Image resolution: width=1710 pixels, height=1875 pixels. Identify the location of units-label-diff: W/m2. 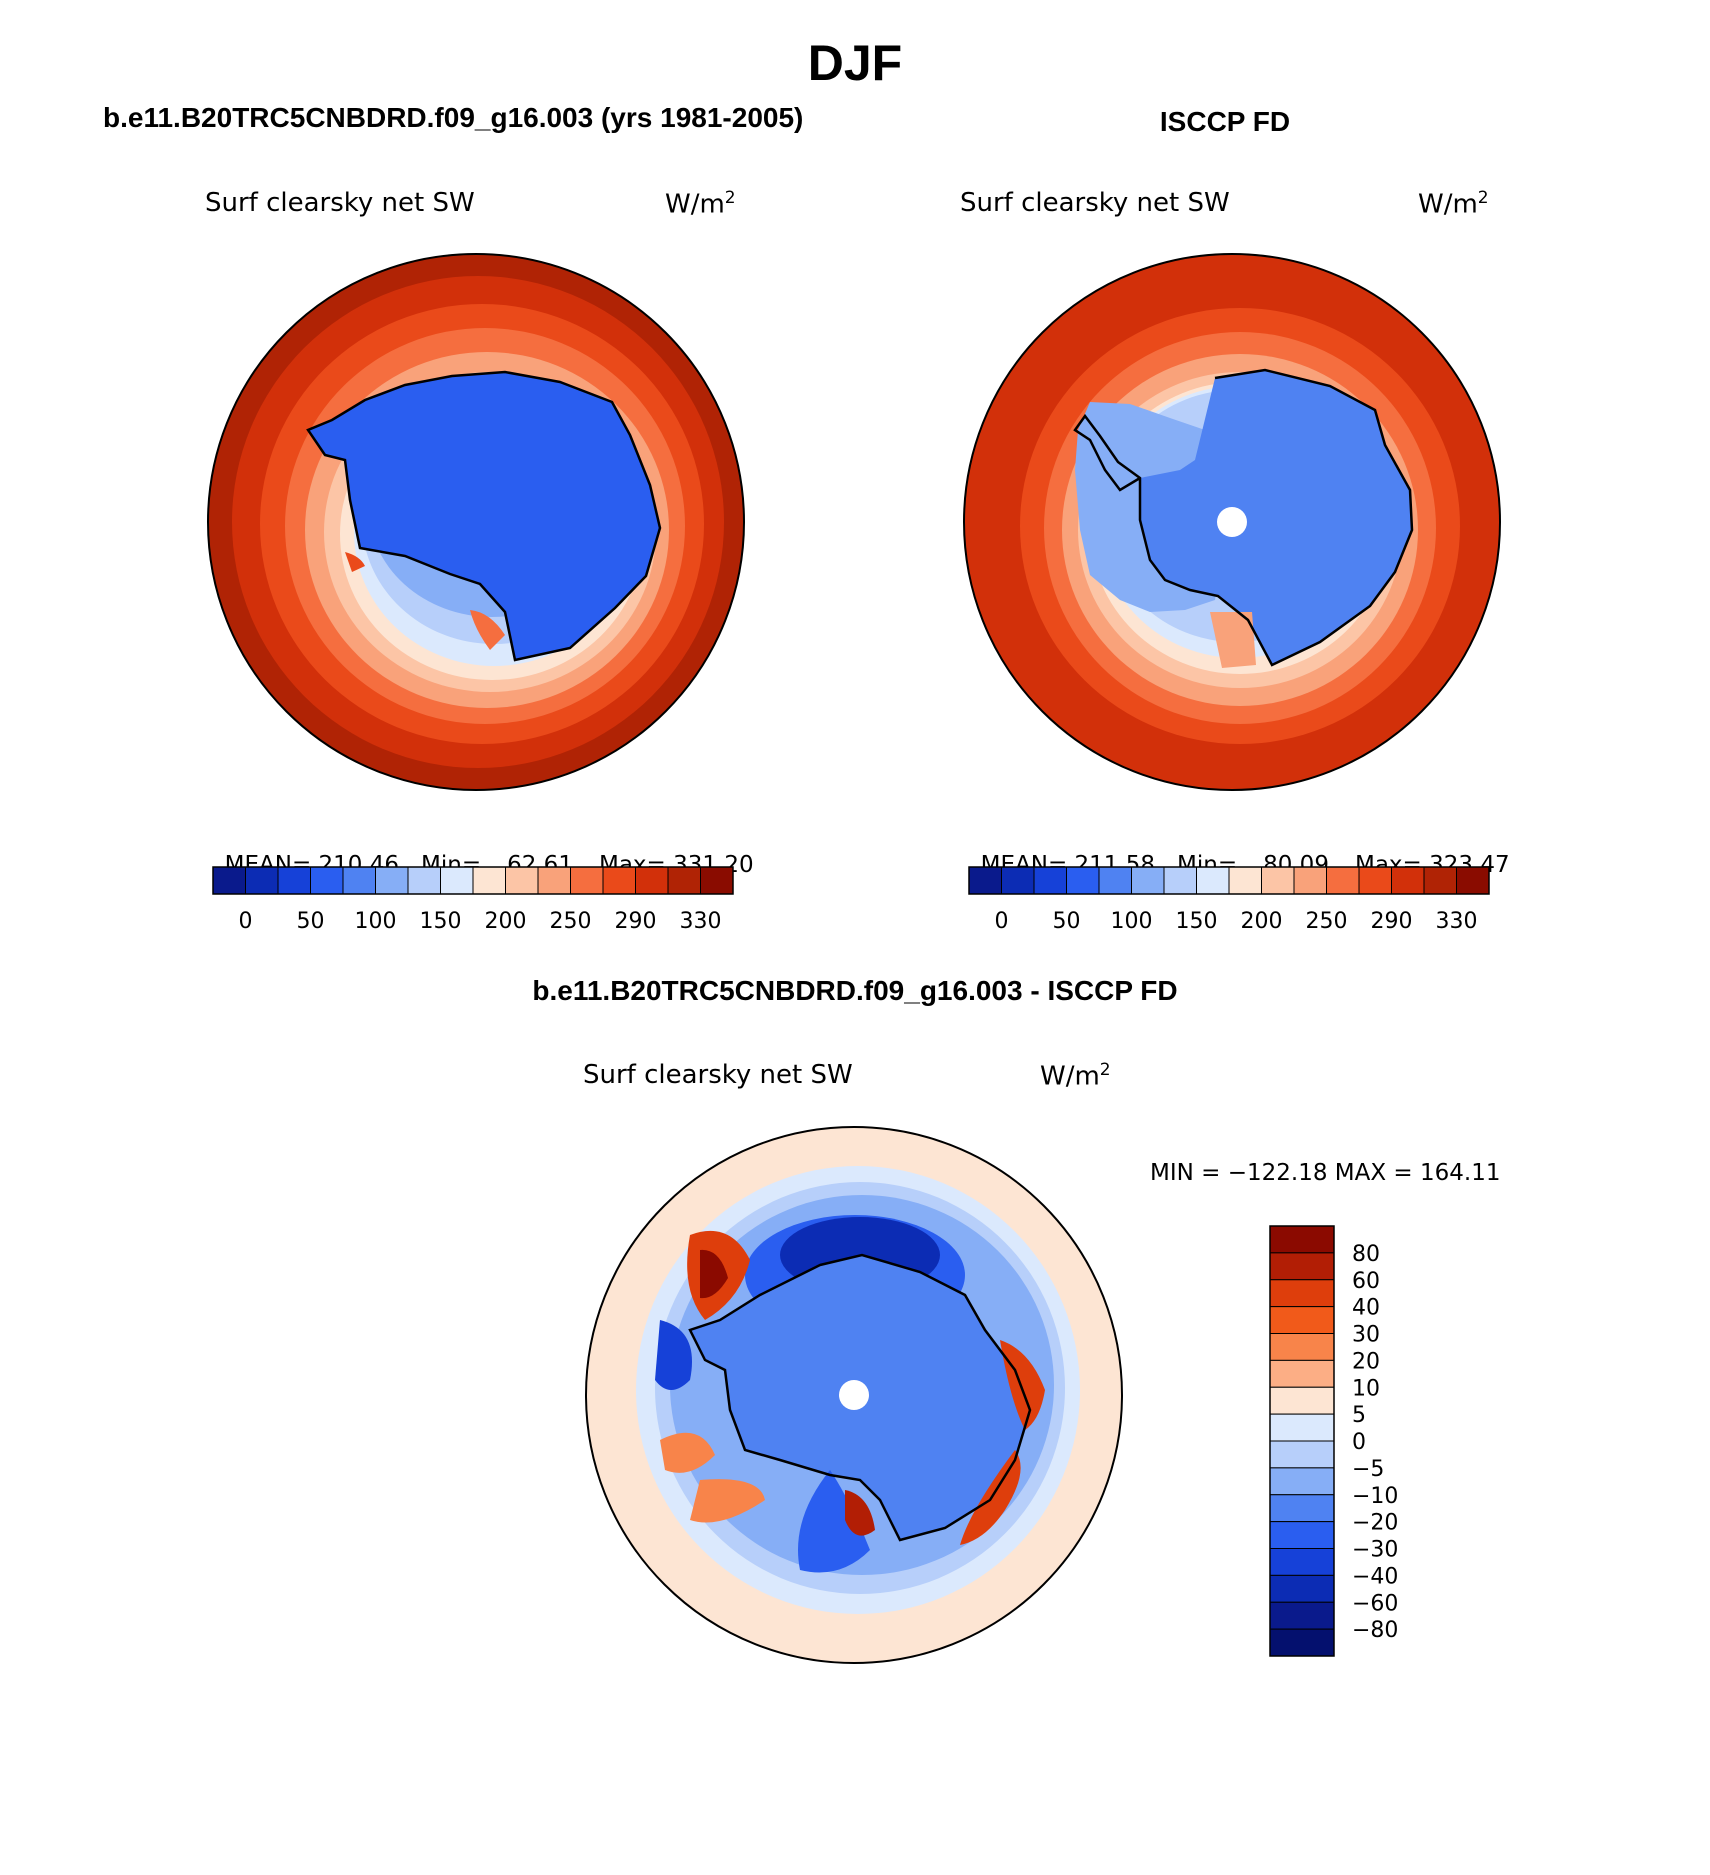
(1075, 1076).